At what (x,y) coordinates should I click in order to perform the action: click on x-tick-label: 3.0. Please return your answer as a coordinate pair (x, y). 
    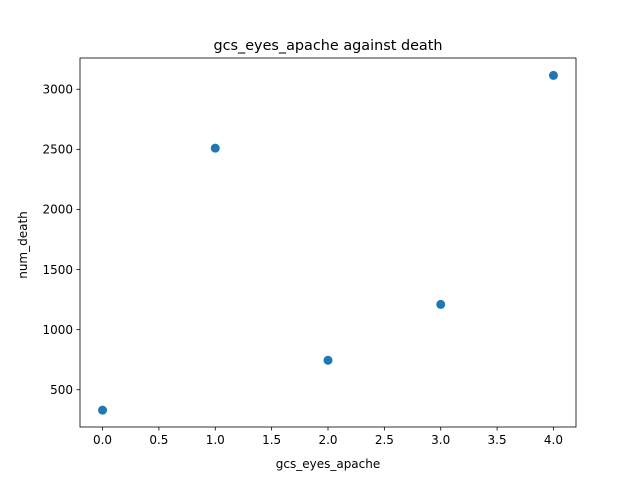
    Looking at the image, I should click on (440, 440).